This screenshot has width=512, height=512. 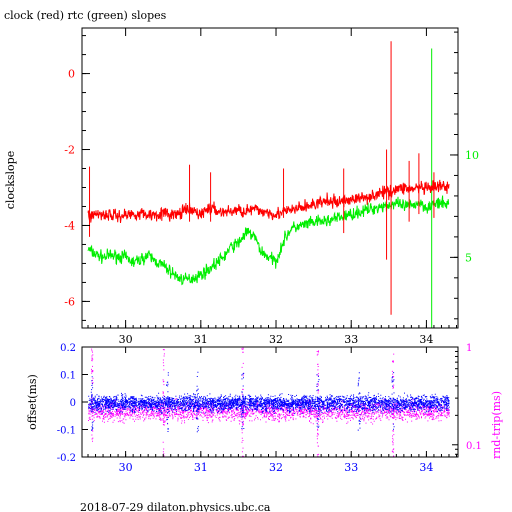 I want to click on offset-x-tick-label: 33, so click(x=351, y=467).